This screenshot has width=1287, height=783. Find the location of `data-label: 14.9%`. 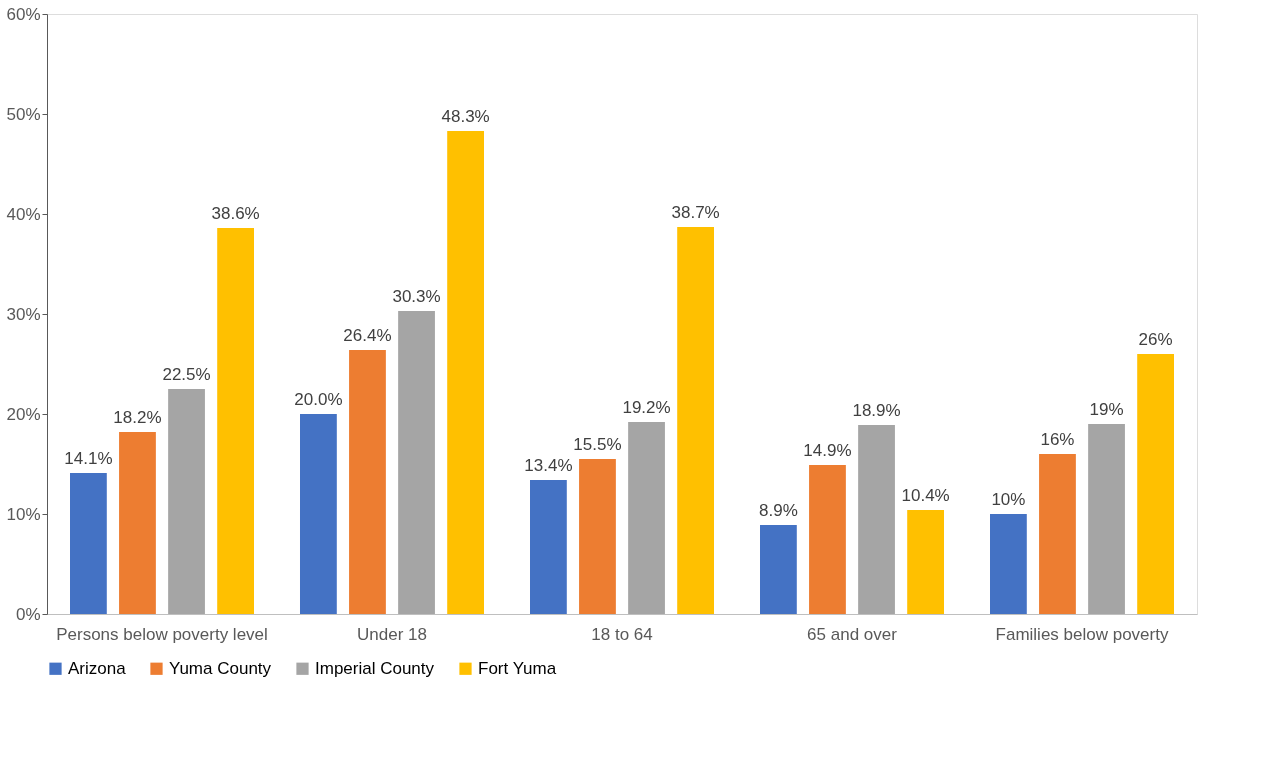

data-label: 14.9% is located at coordinates (827, 450).